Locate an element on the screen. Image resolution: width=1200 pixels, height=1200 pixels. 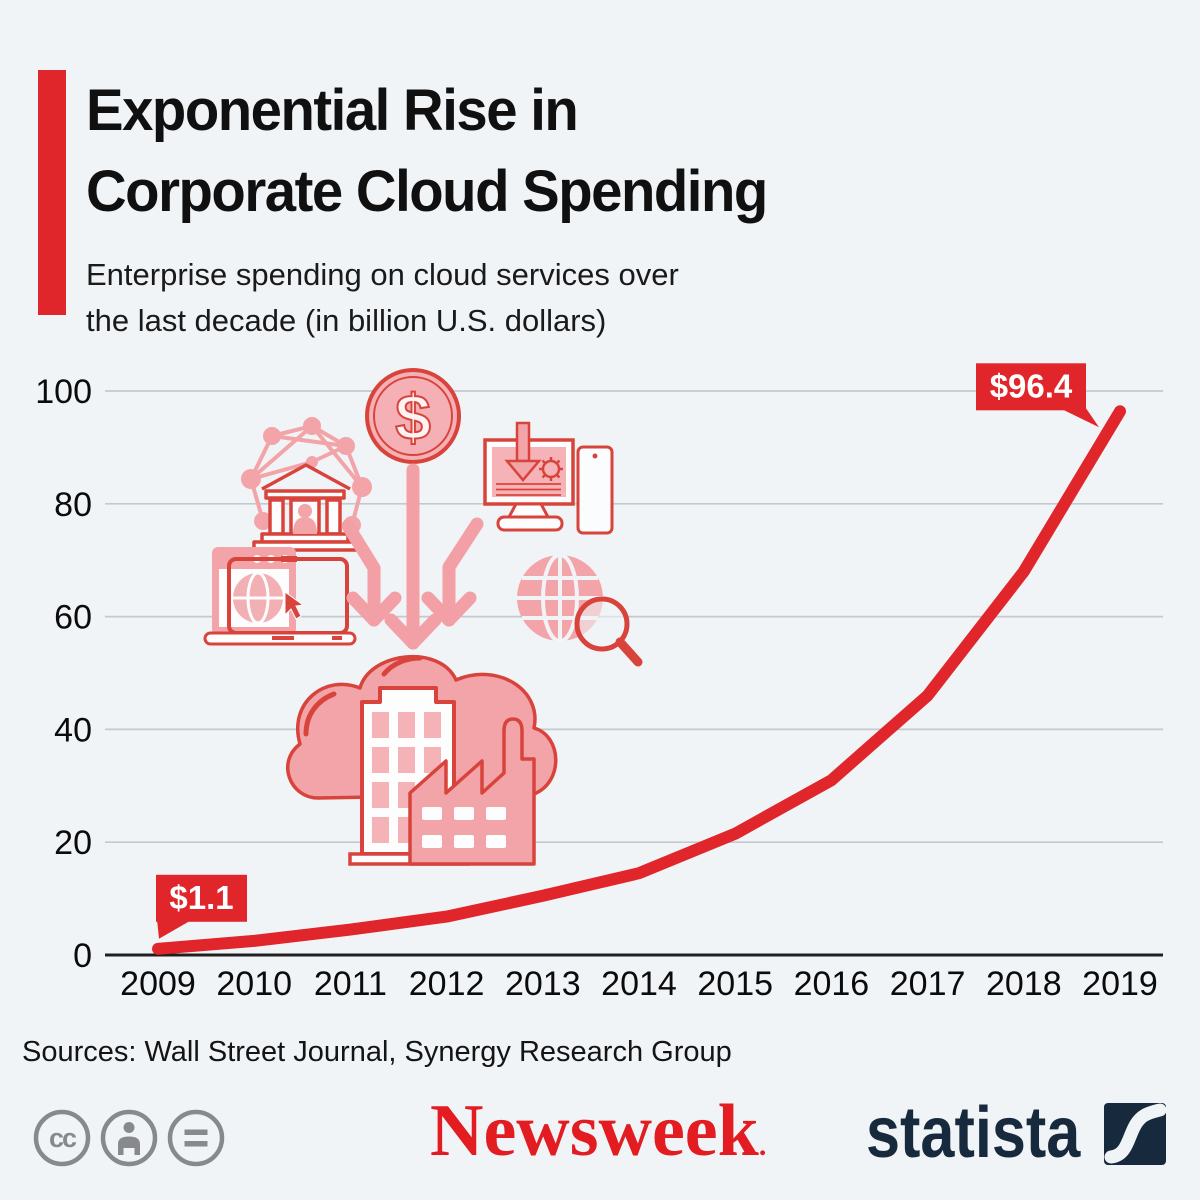
x-axis-label: 2011 is located at coordinates (350, 984).